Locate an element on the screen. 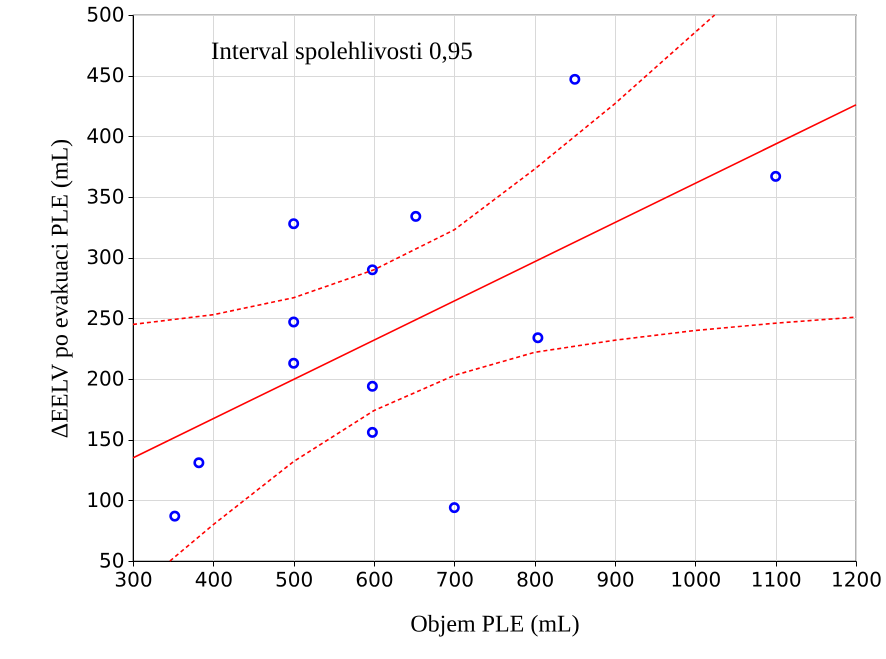  x-tick-label: 1200 is located at coordinates (856, 580).